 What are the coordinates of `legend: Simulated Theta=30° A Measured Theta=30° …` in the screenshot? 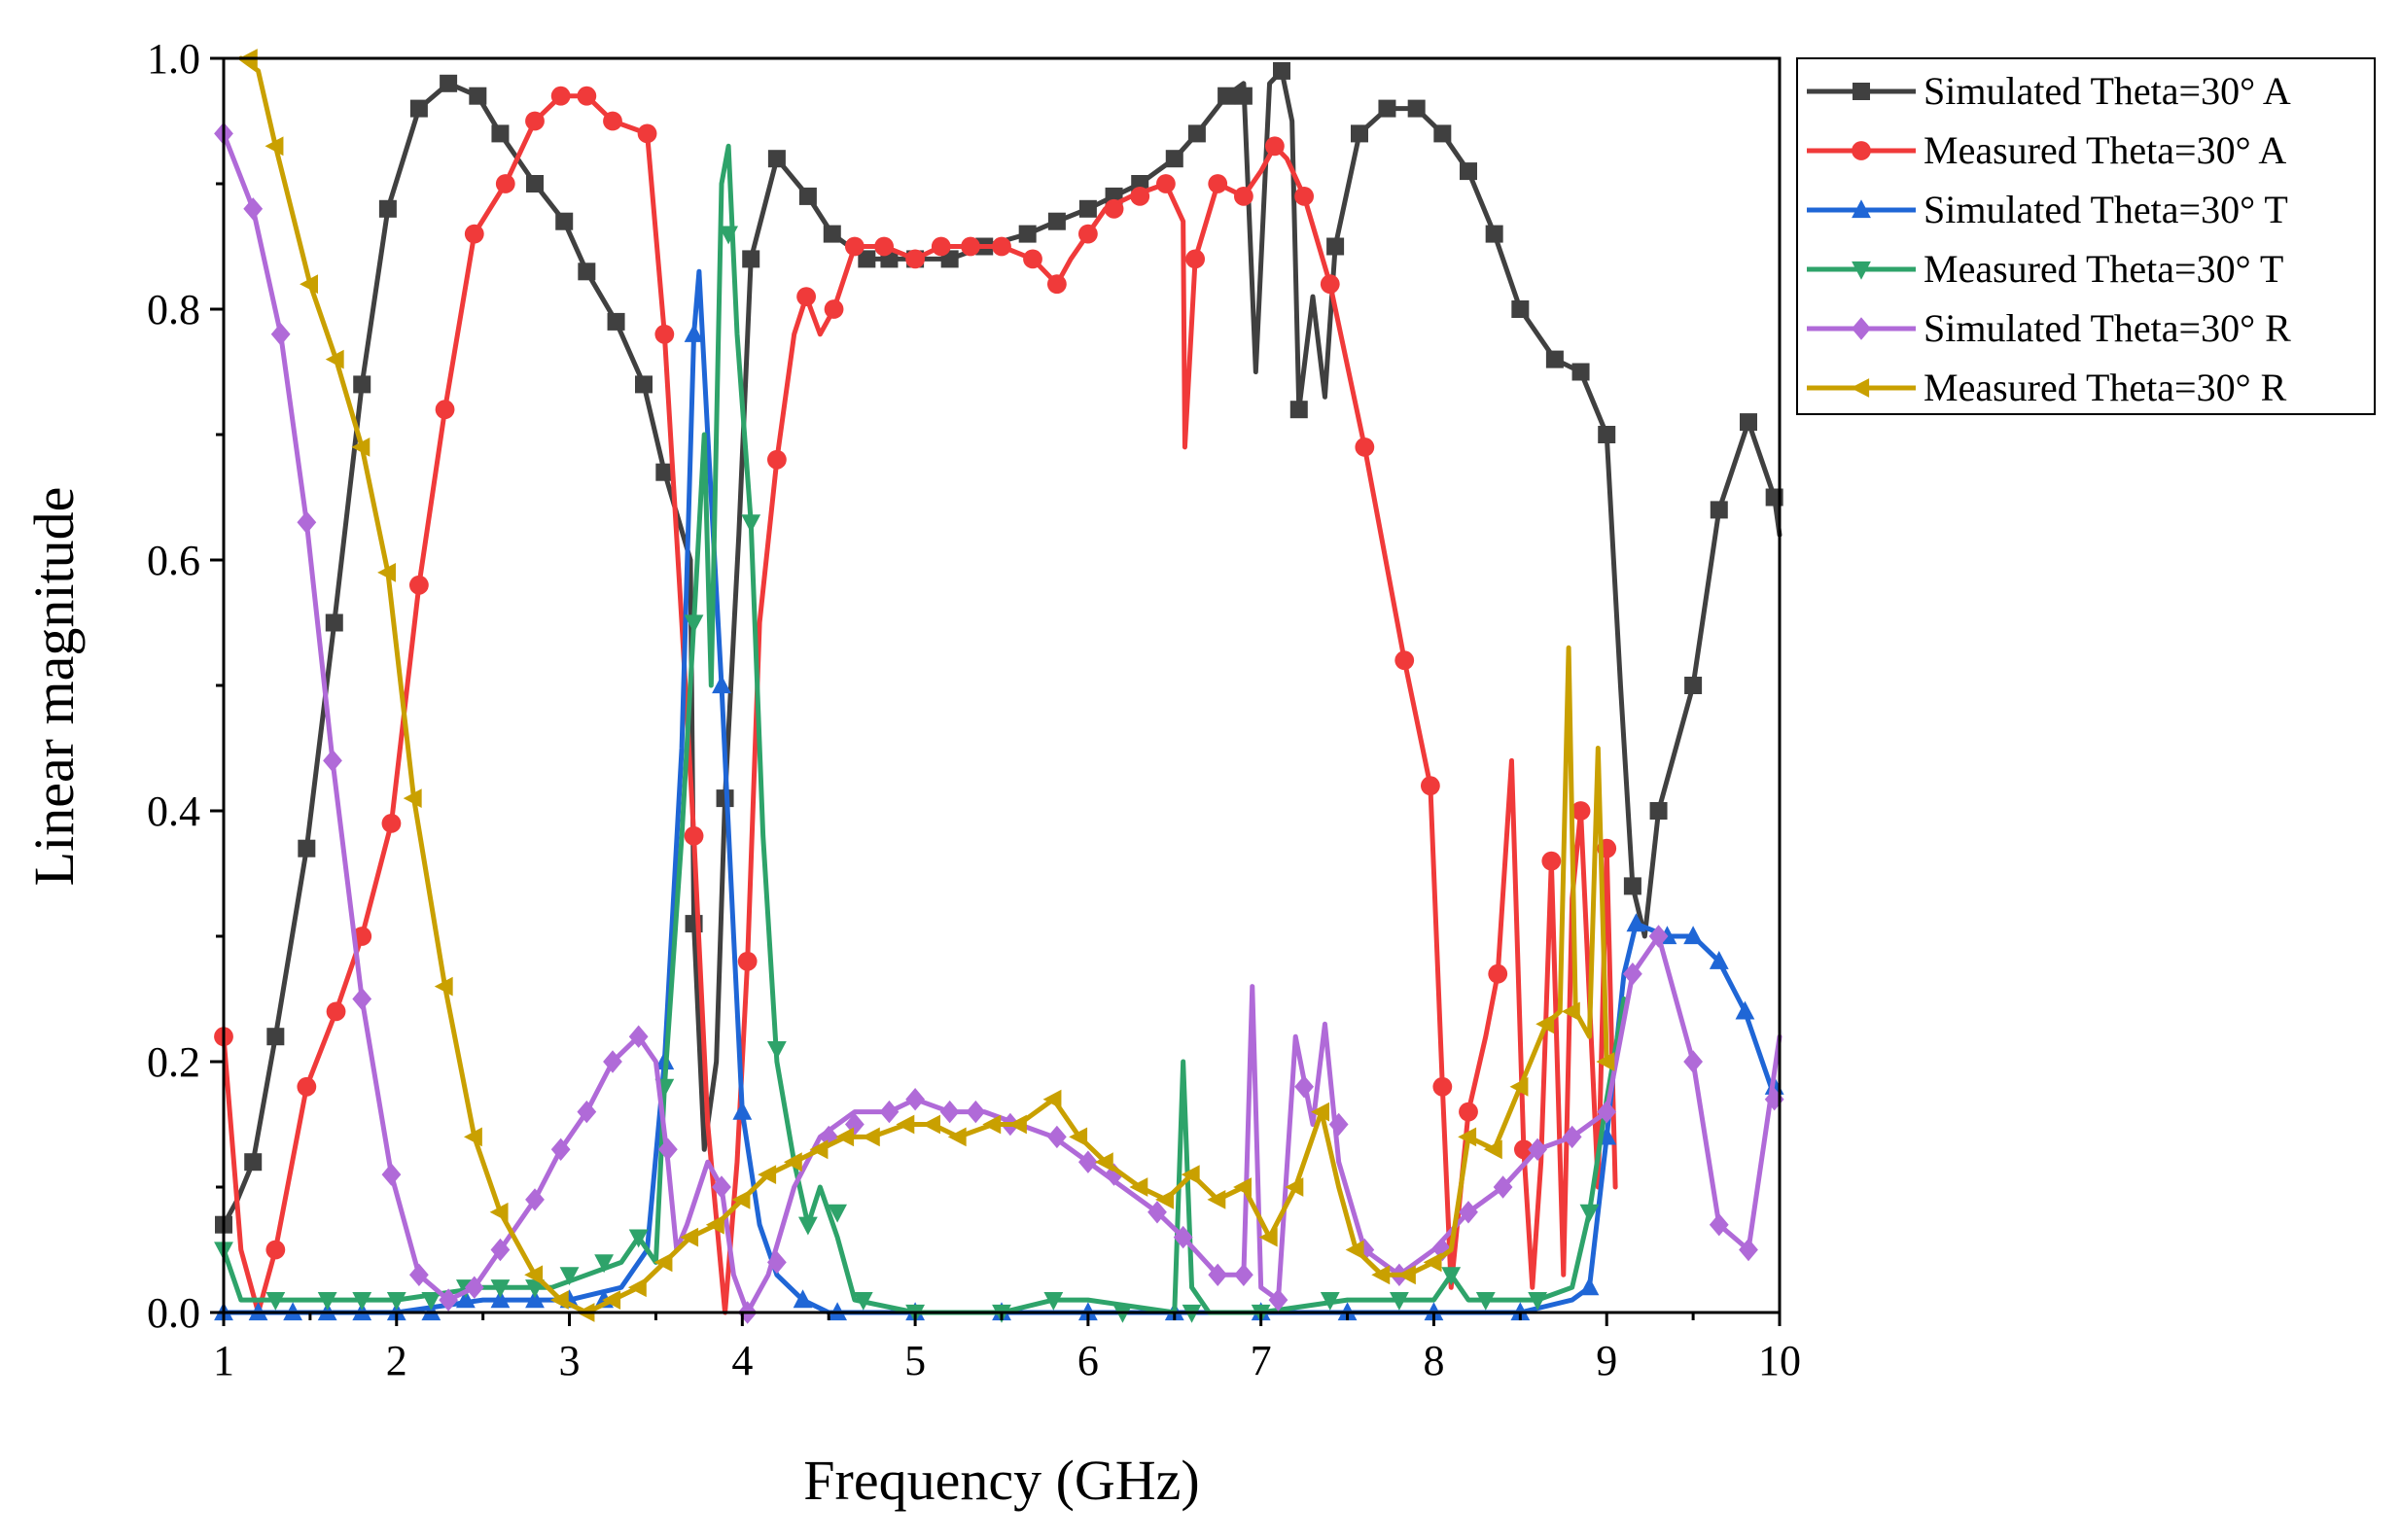 It's located at (2086, 236).